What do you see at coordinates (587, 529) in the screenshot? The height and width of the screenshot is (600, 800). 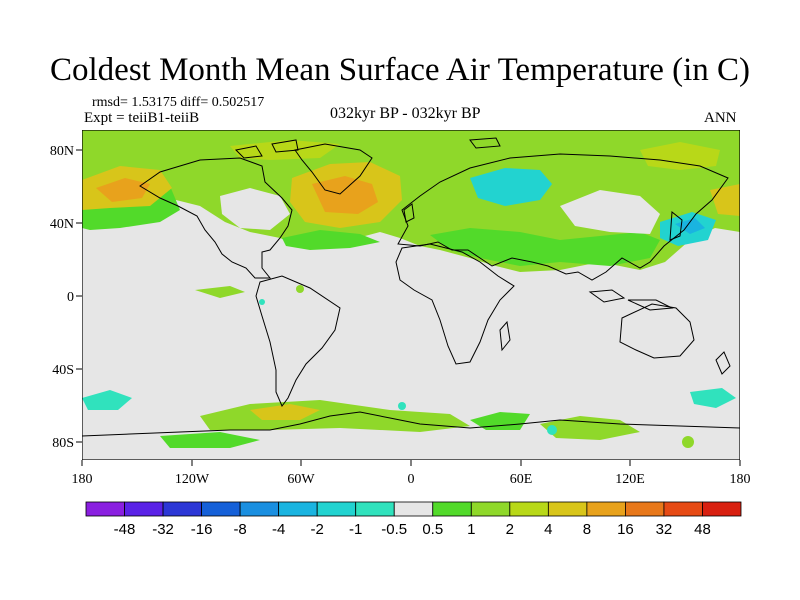 I see `colorbar-label: 8` at bounding box center [587, 529].